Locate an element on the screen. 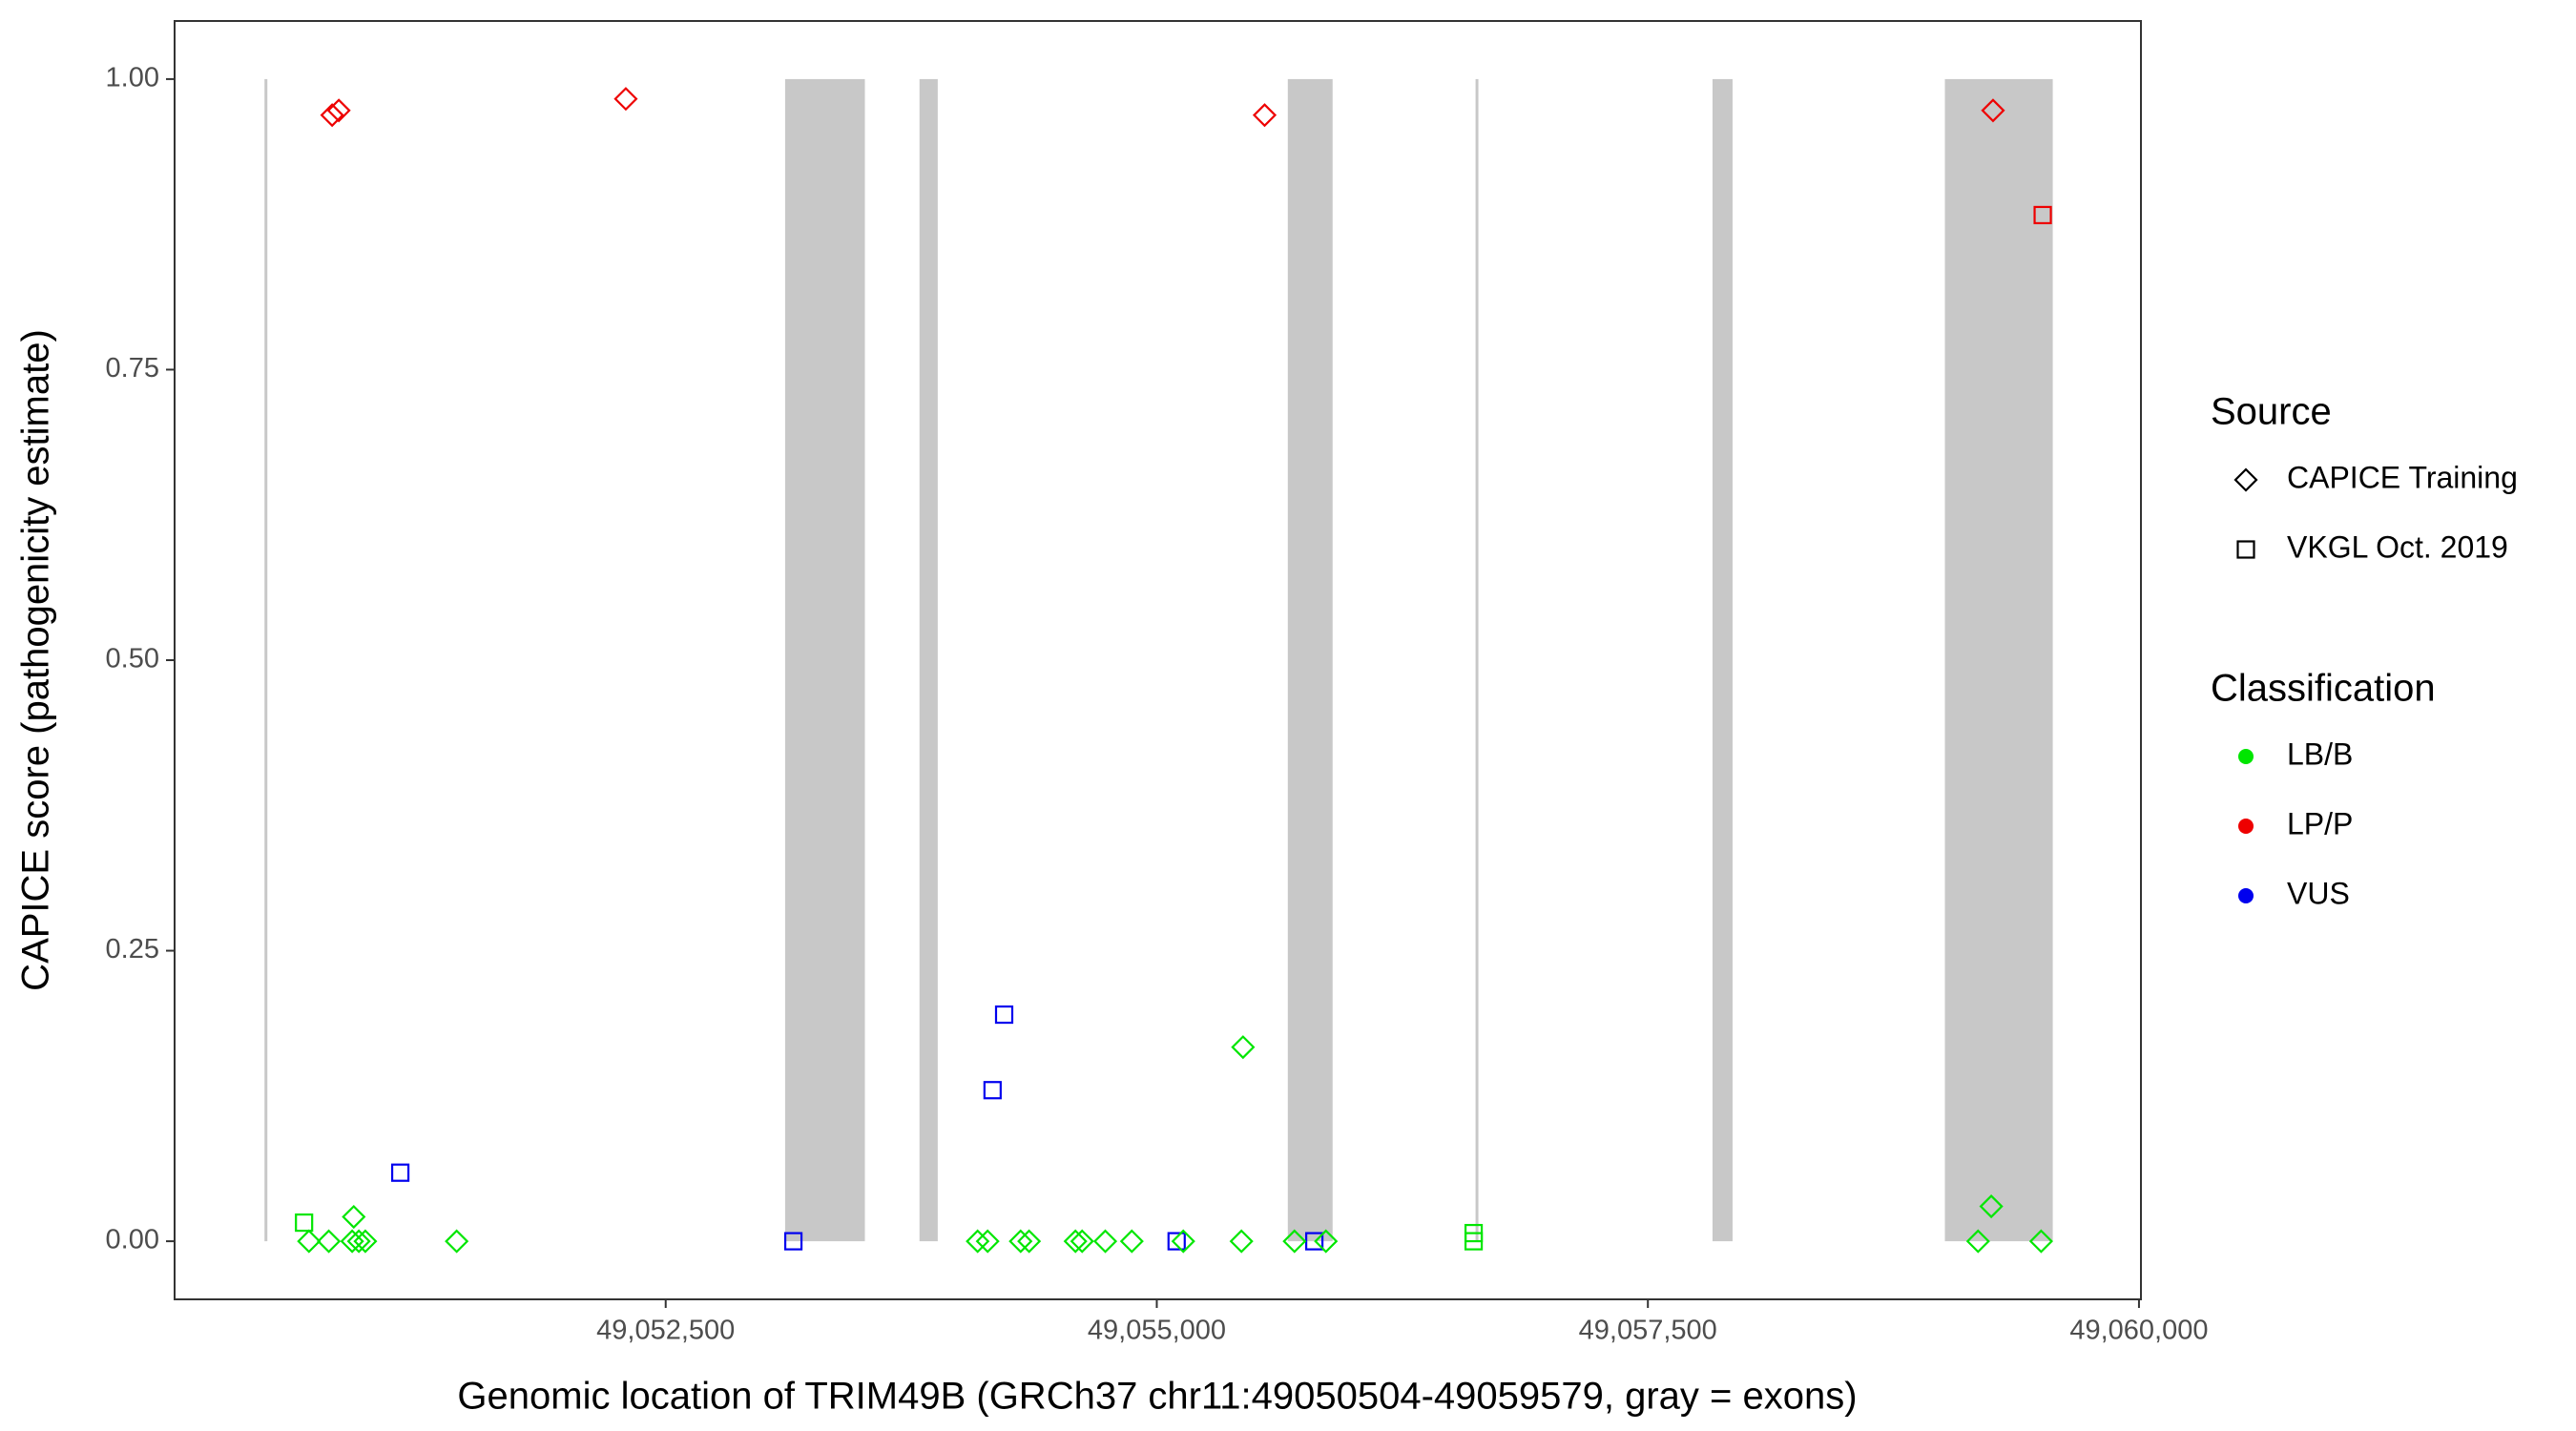 The height and width of the screenshot is (1431, 2576). legend-label: LB/B is located at coordinates (2320, 753).